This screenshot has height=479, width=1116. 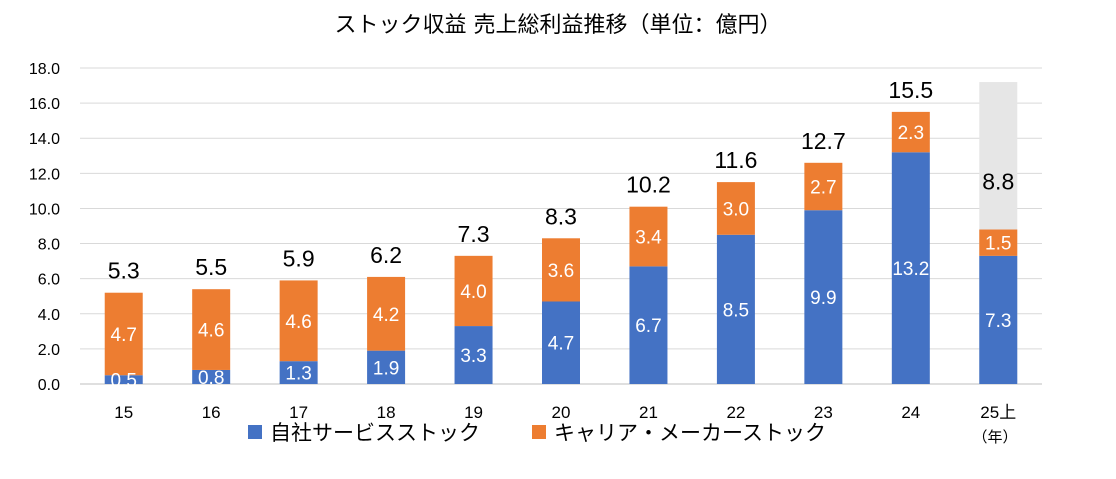 What do you see at coordinates (561, 412) in the screenshot?
I see `x-tick-label: 20` at bounding box center [561, 412].